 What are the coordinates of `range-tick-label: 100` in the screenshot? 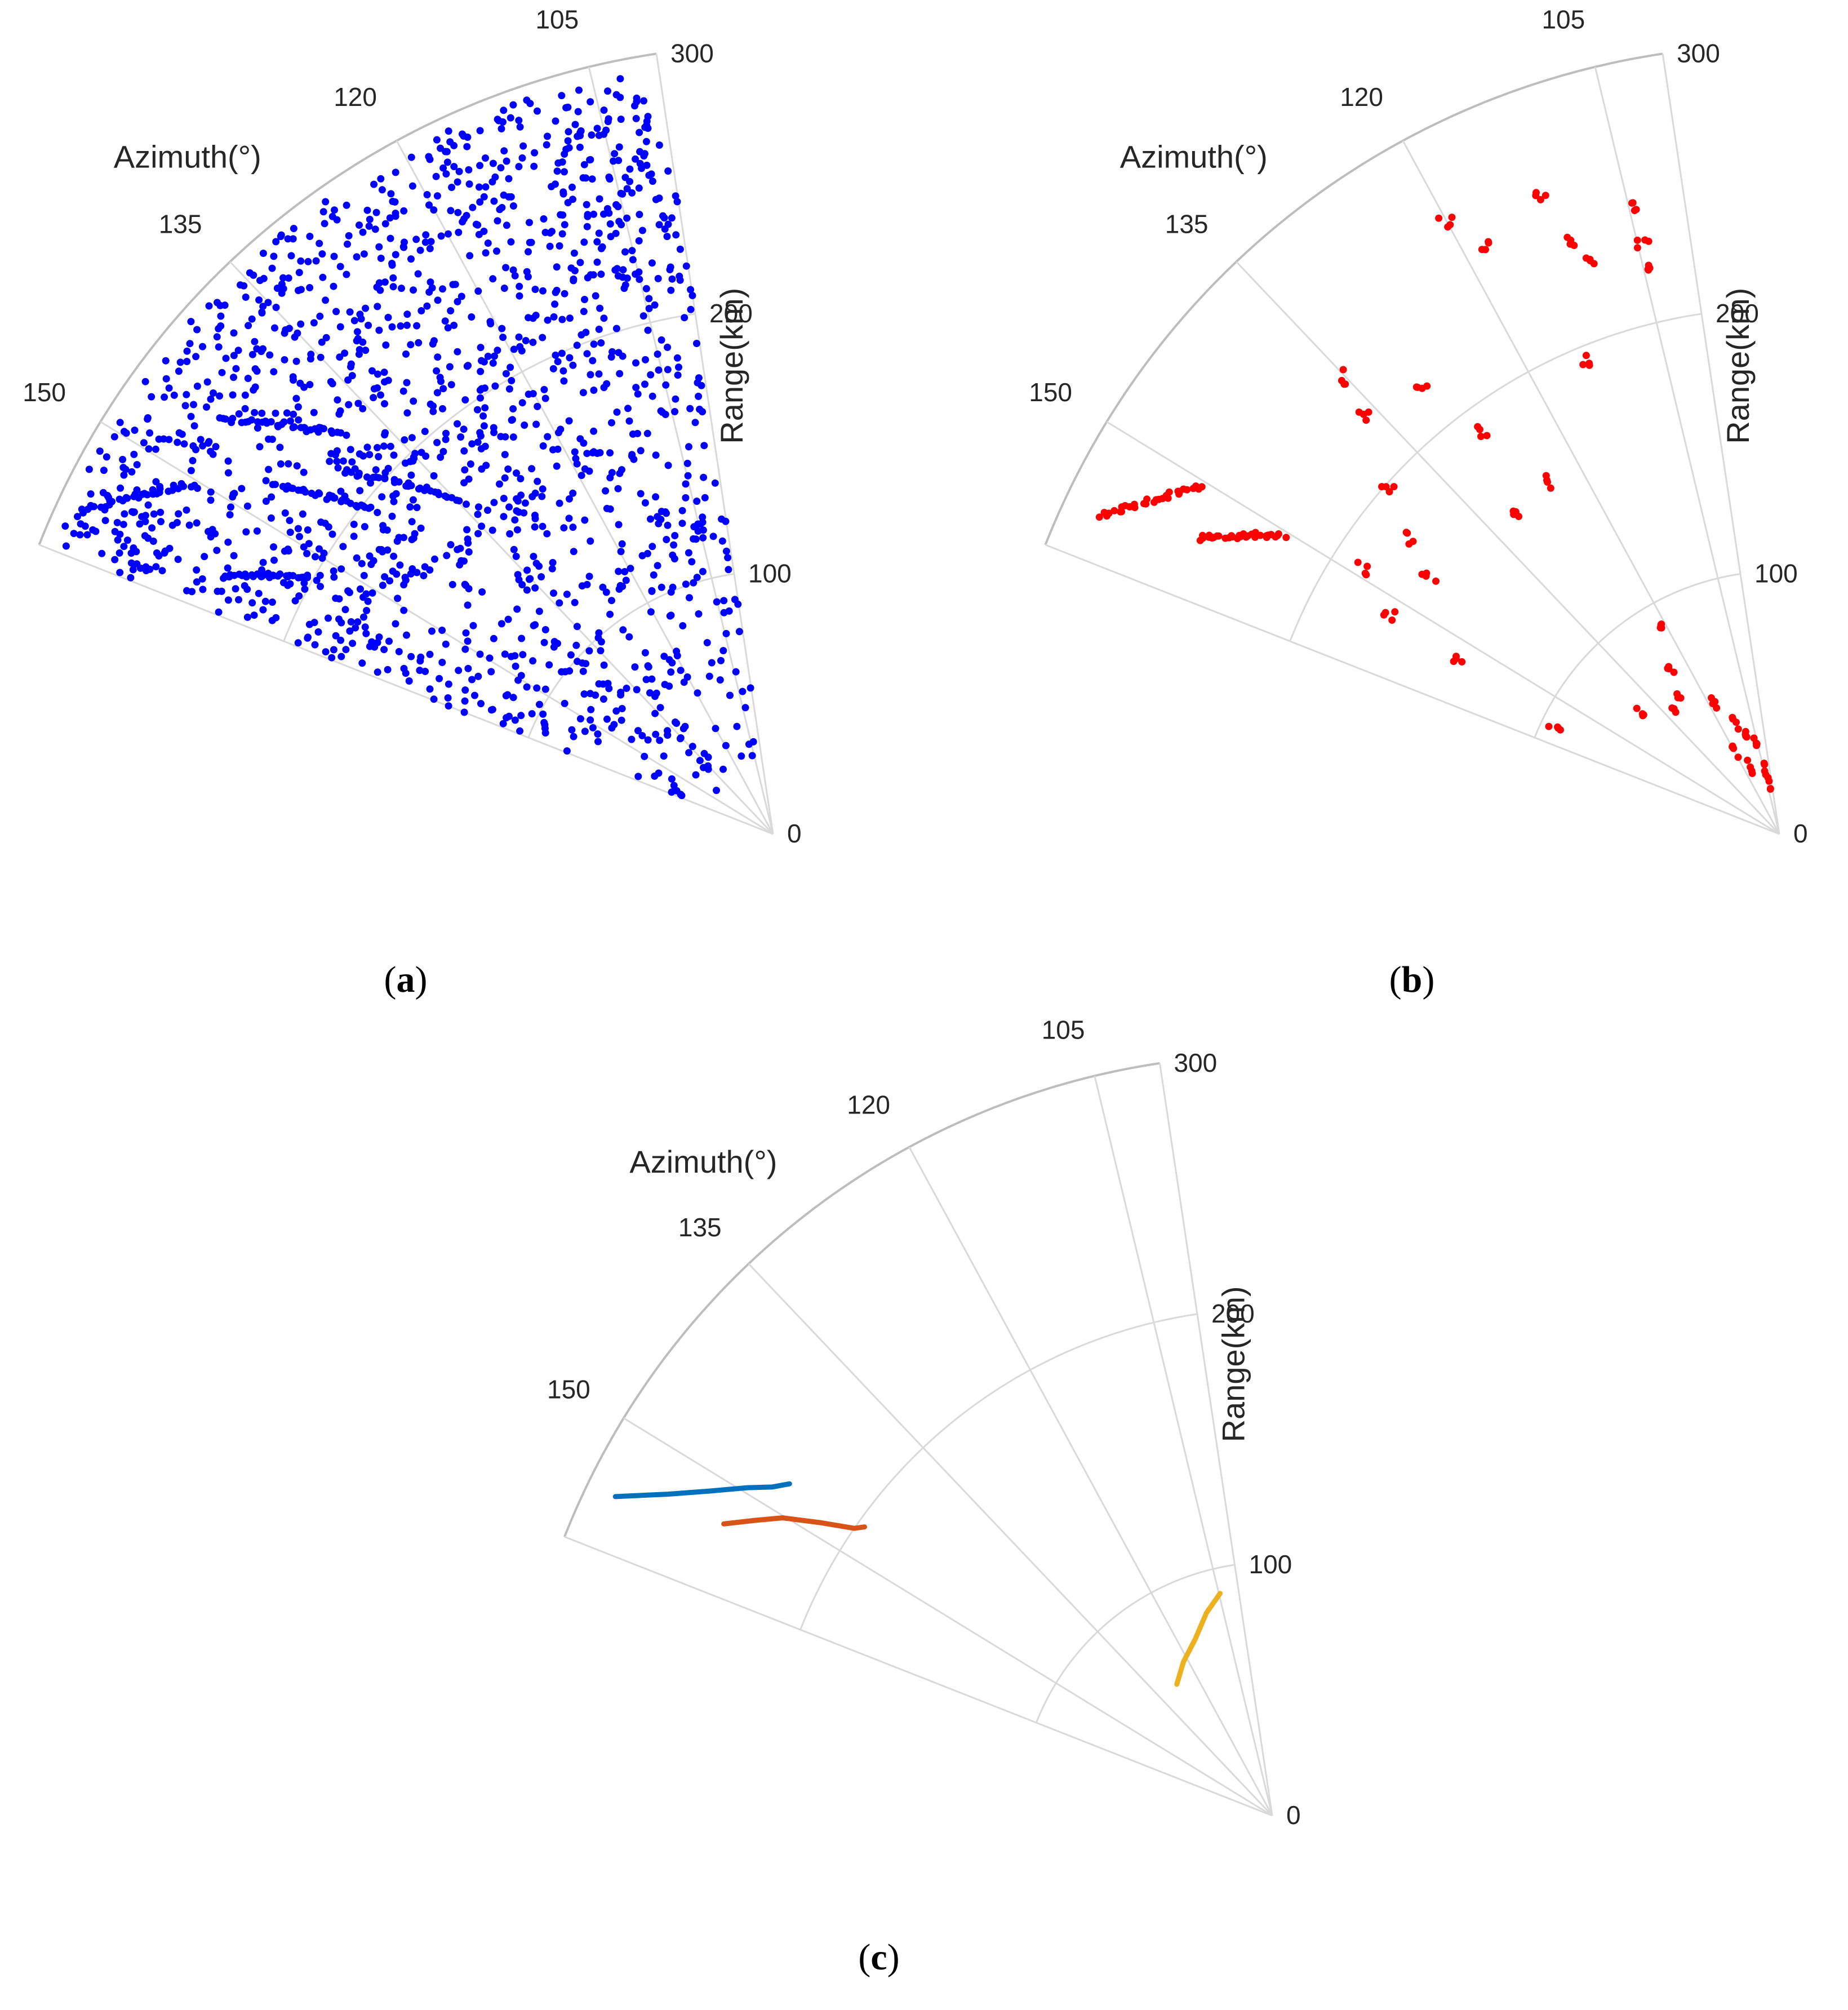 It's located at (1270, 1564).